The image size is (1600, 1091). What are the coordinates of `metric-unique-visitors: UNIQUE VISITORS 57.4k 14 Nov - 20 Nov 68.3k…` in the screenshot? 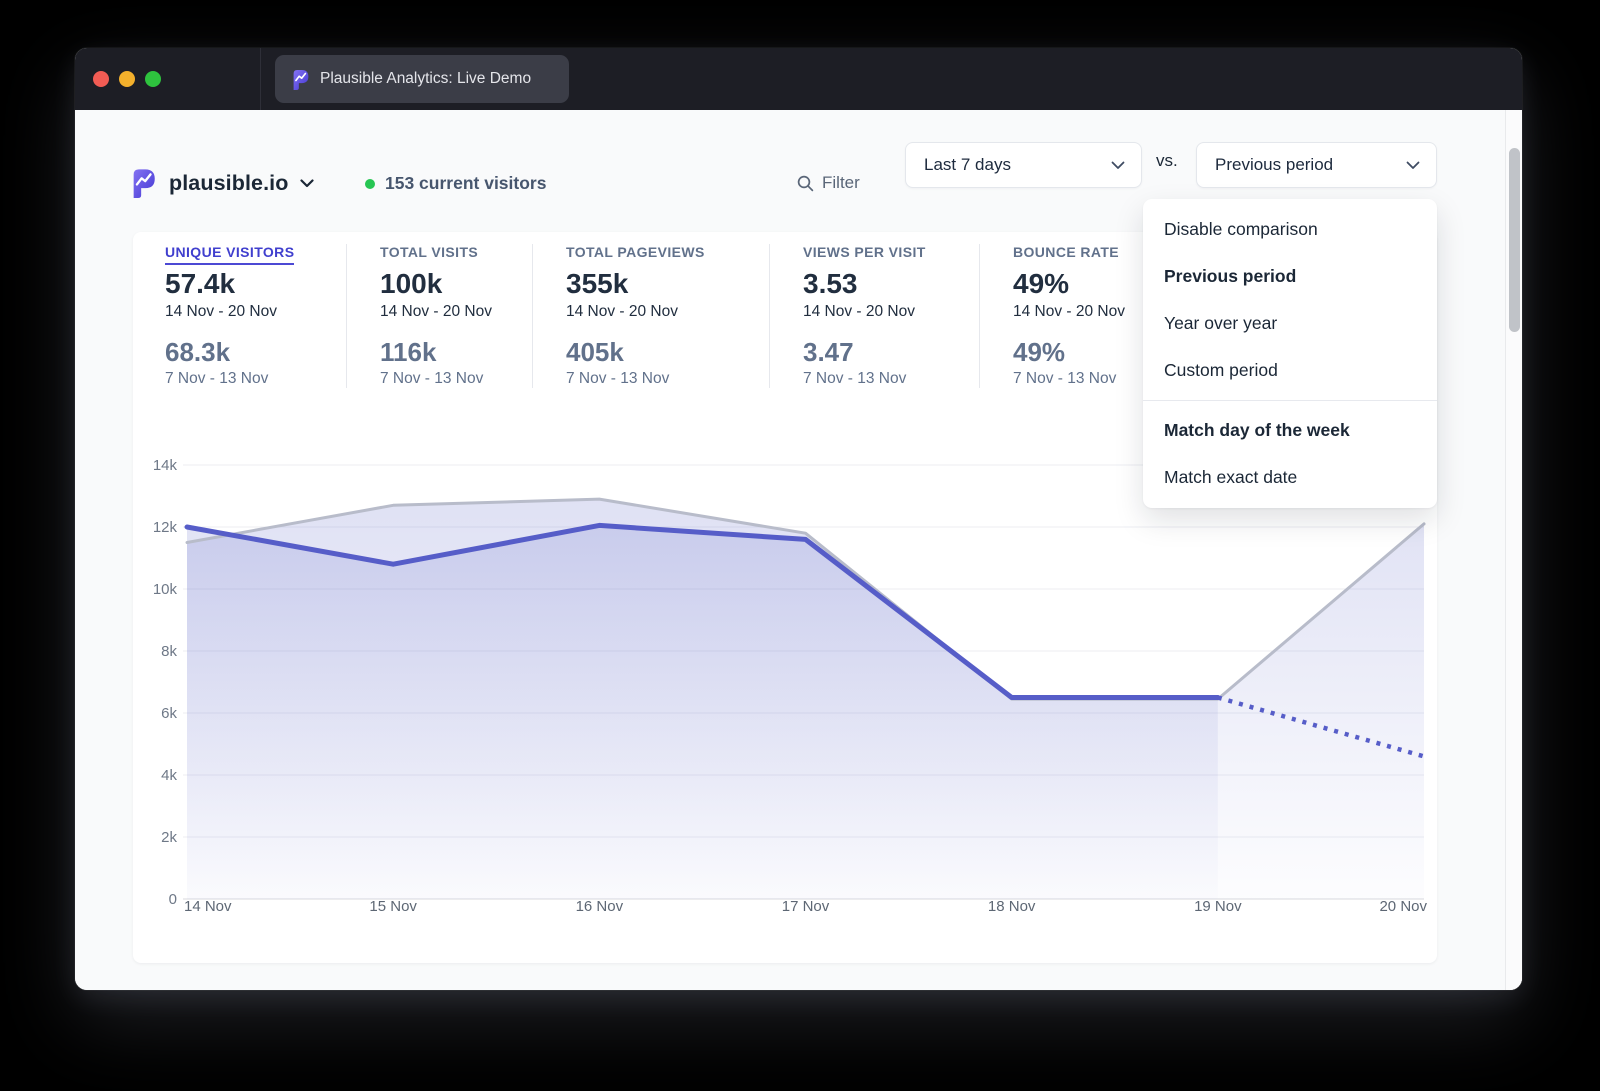 It's located at (255, 316).